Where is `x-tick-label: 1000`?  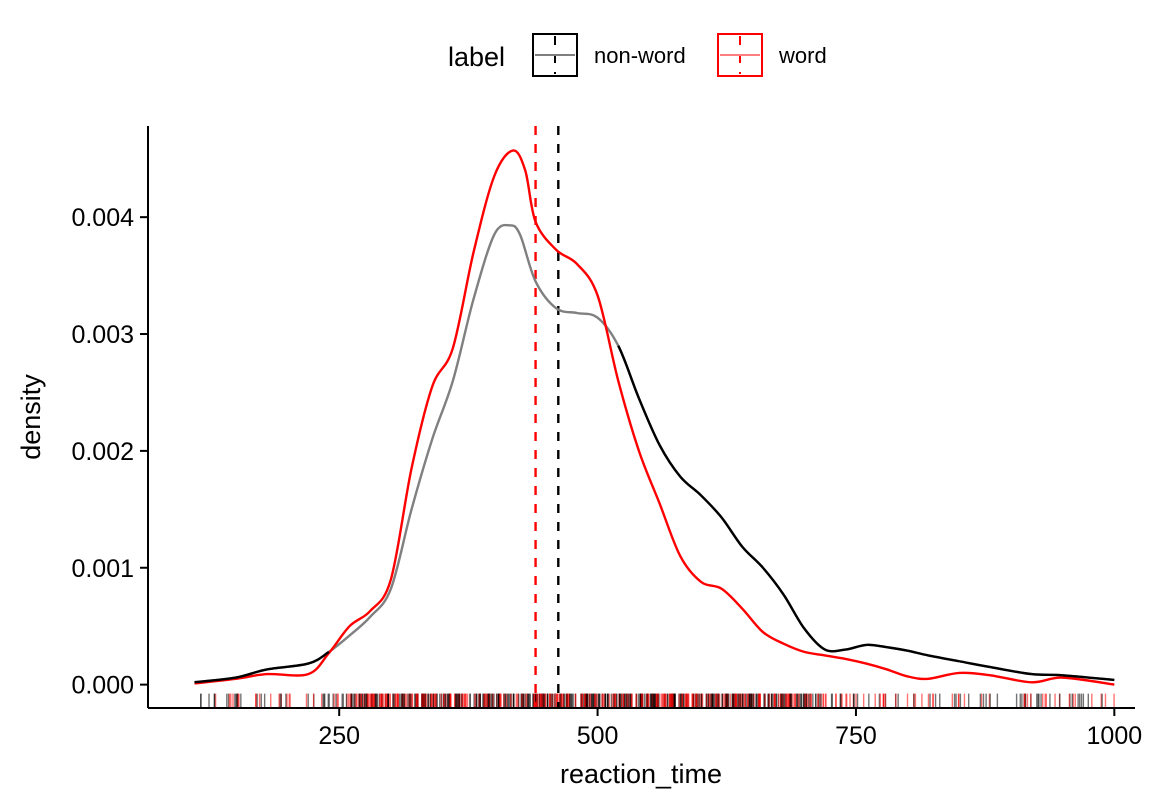 x-tick-label: 1000 is located at coordinates (1115, 736).